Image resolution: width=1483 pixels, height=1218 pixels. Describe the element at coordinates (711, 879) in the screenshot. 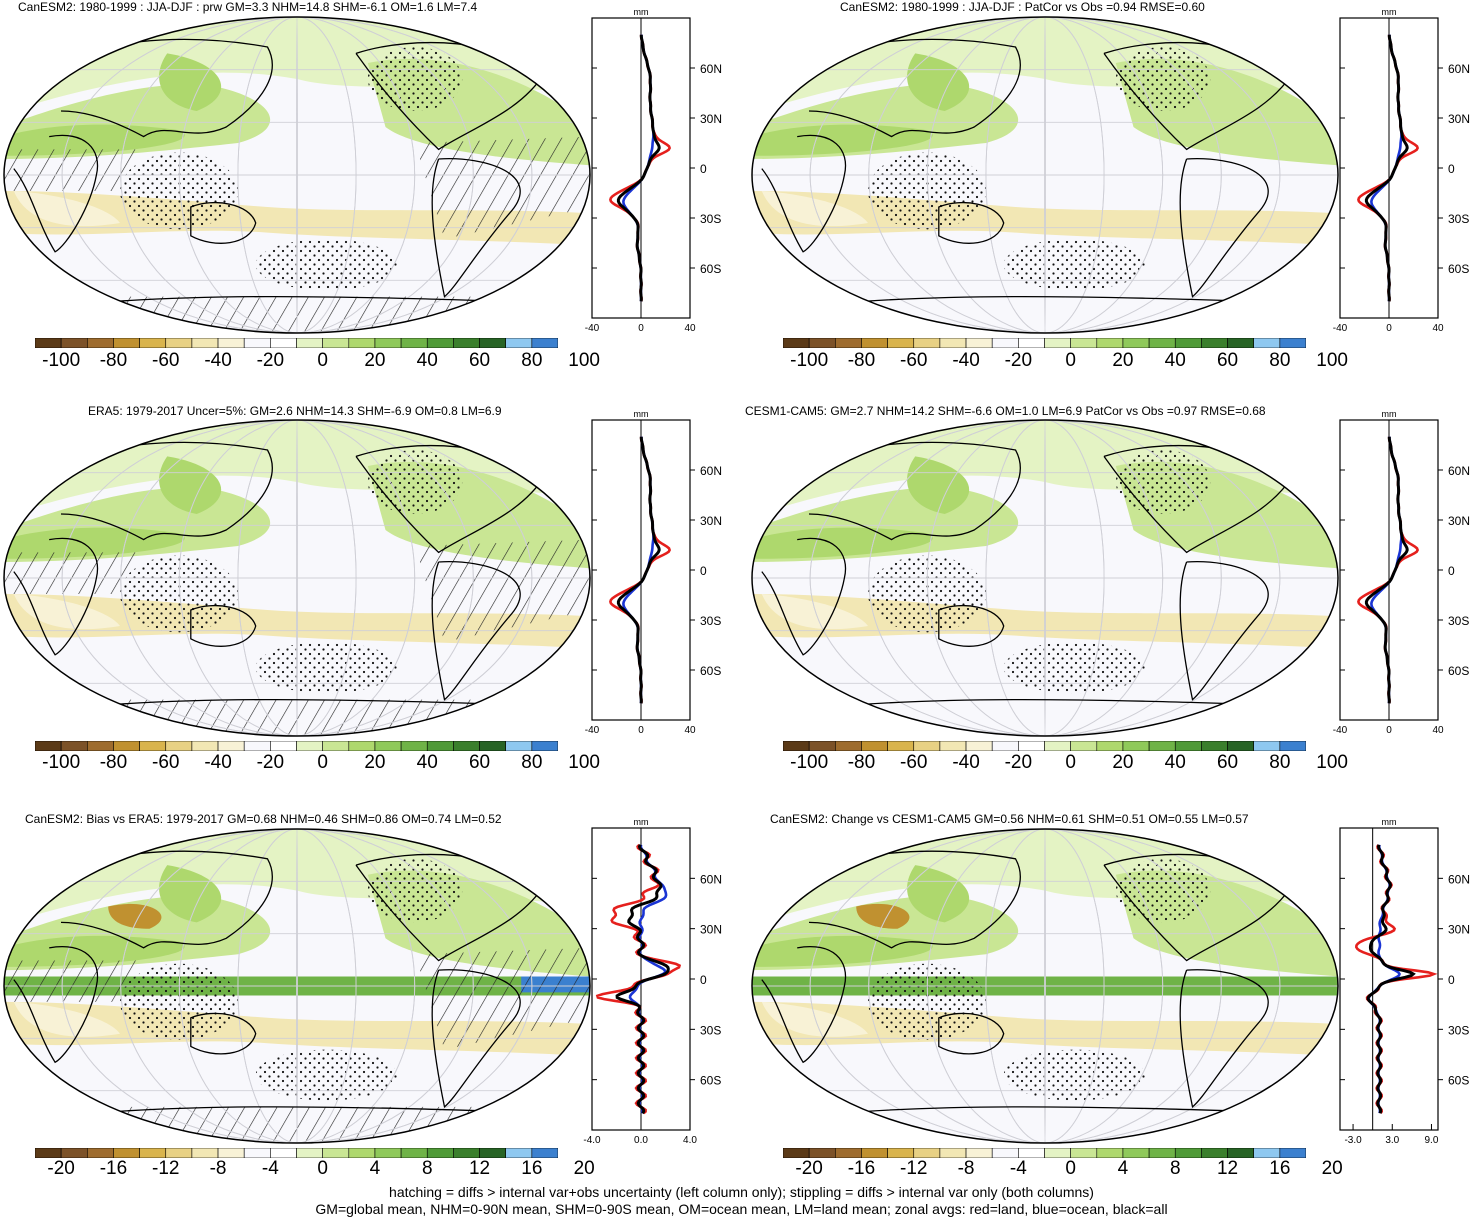

I see `zonal-lat-label: 60N` at that location.